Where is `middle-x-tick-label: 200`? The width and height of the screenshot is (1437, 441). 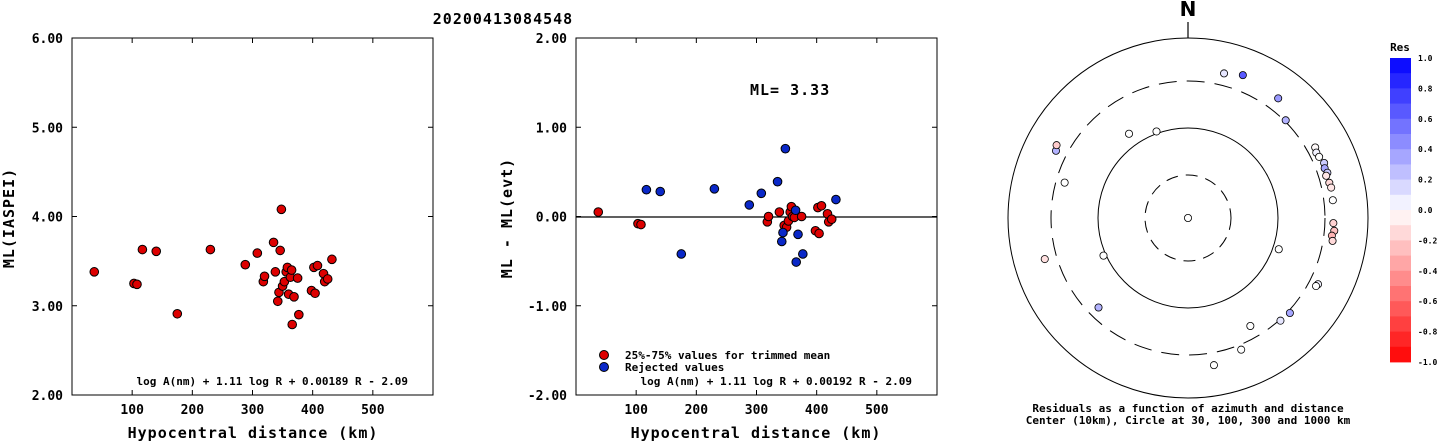 middle-x-tick-label: 200 is located at coordinates (697, 410).